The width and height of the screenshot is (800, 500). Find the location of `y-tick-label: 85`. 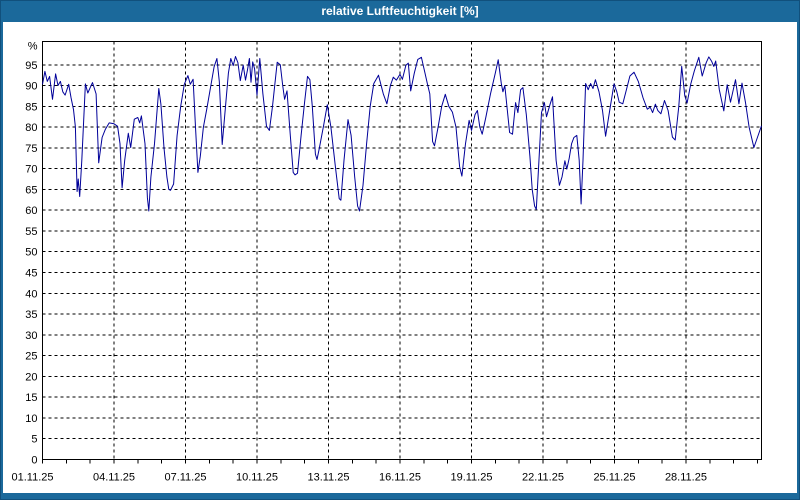

y-tick-label: 85 is located at coordinates (31, 107).